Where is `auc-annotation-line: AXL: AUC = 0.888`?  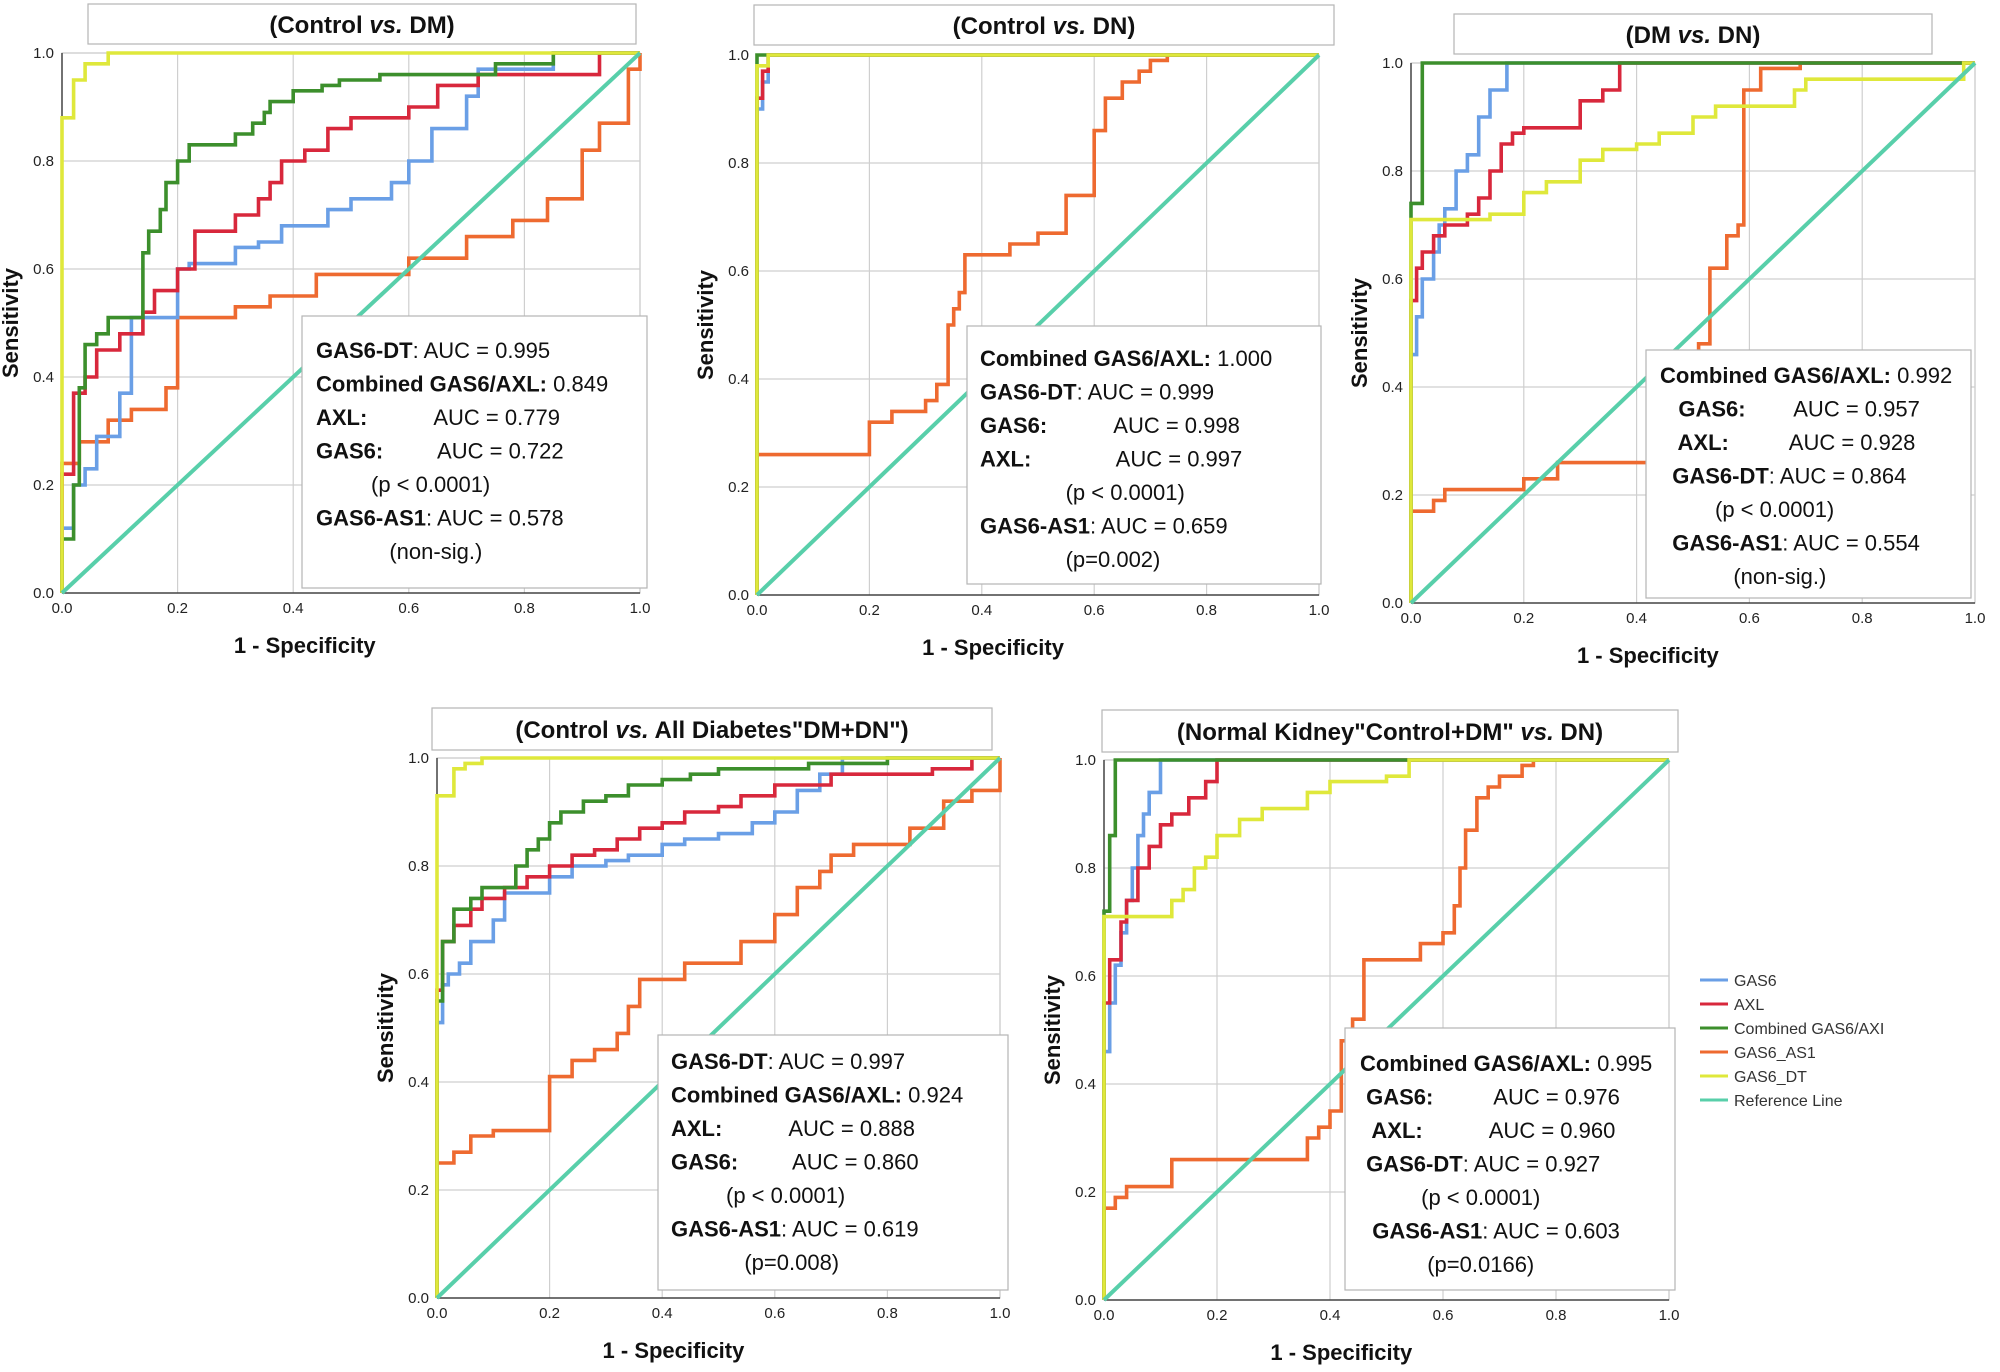 auc-annotation-line: AXL: AUC = 0.888 is located at coordinates (793, 1128).